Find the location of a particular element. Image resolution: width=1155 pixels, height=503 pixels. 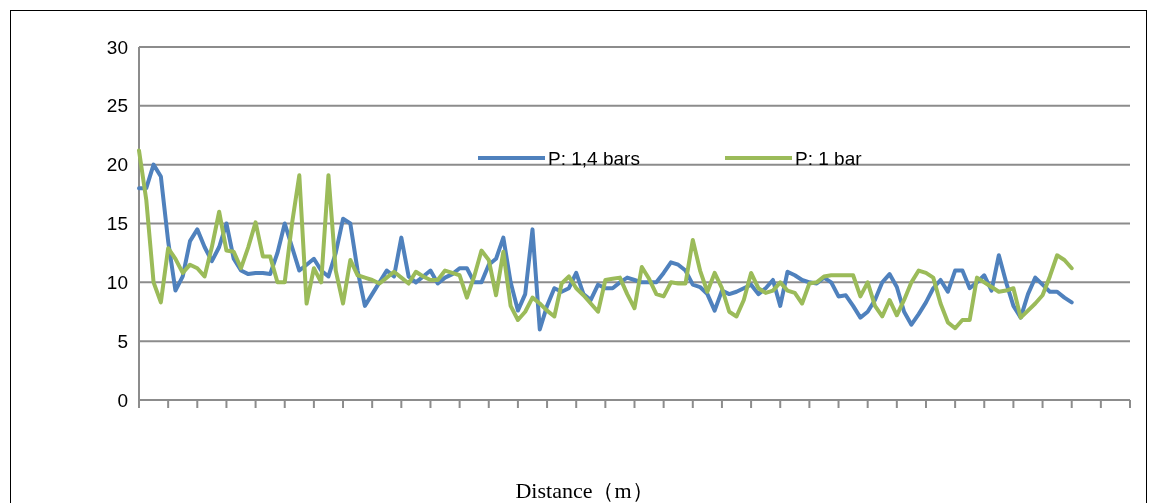

y-tick-label: 0 is located at coordinates (122, 400).